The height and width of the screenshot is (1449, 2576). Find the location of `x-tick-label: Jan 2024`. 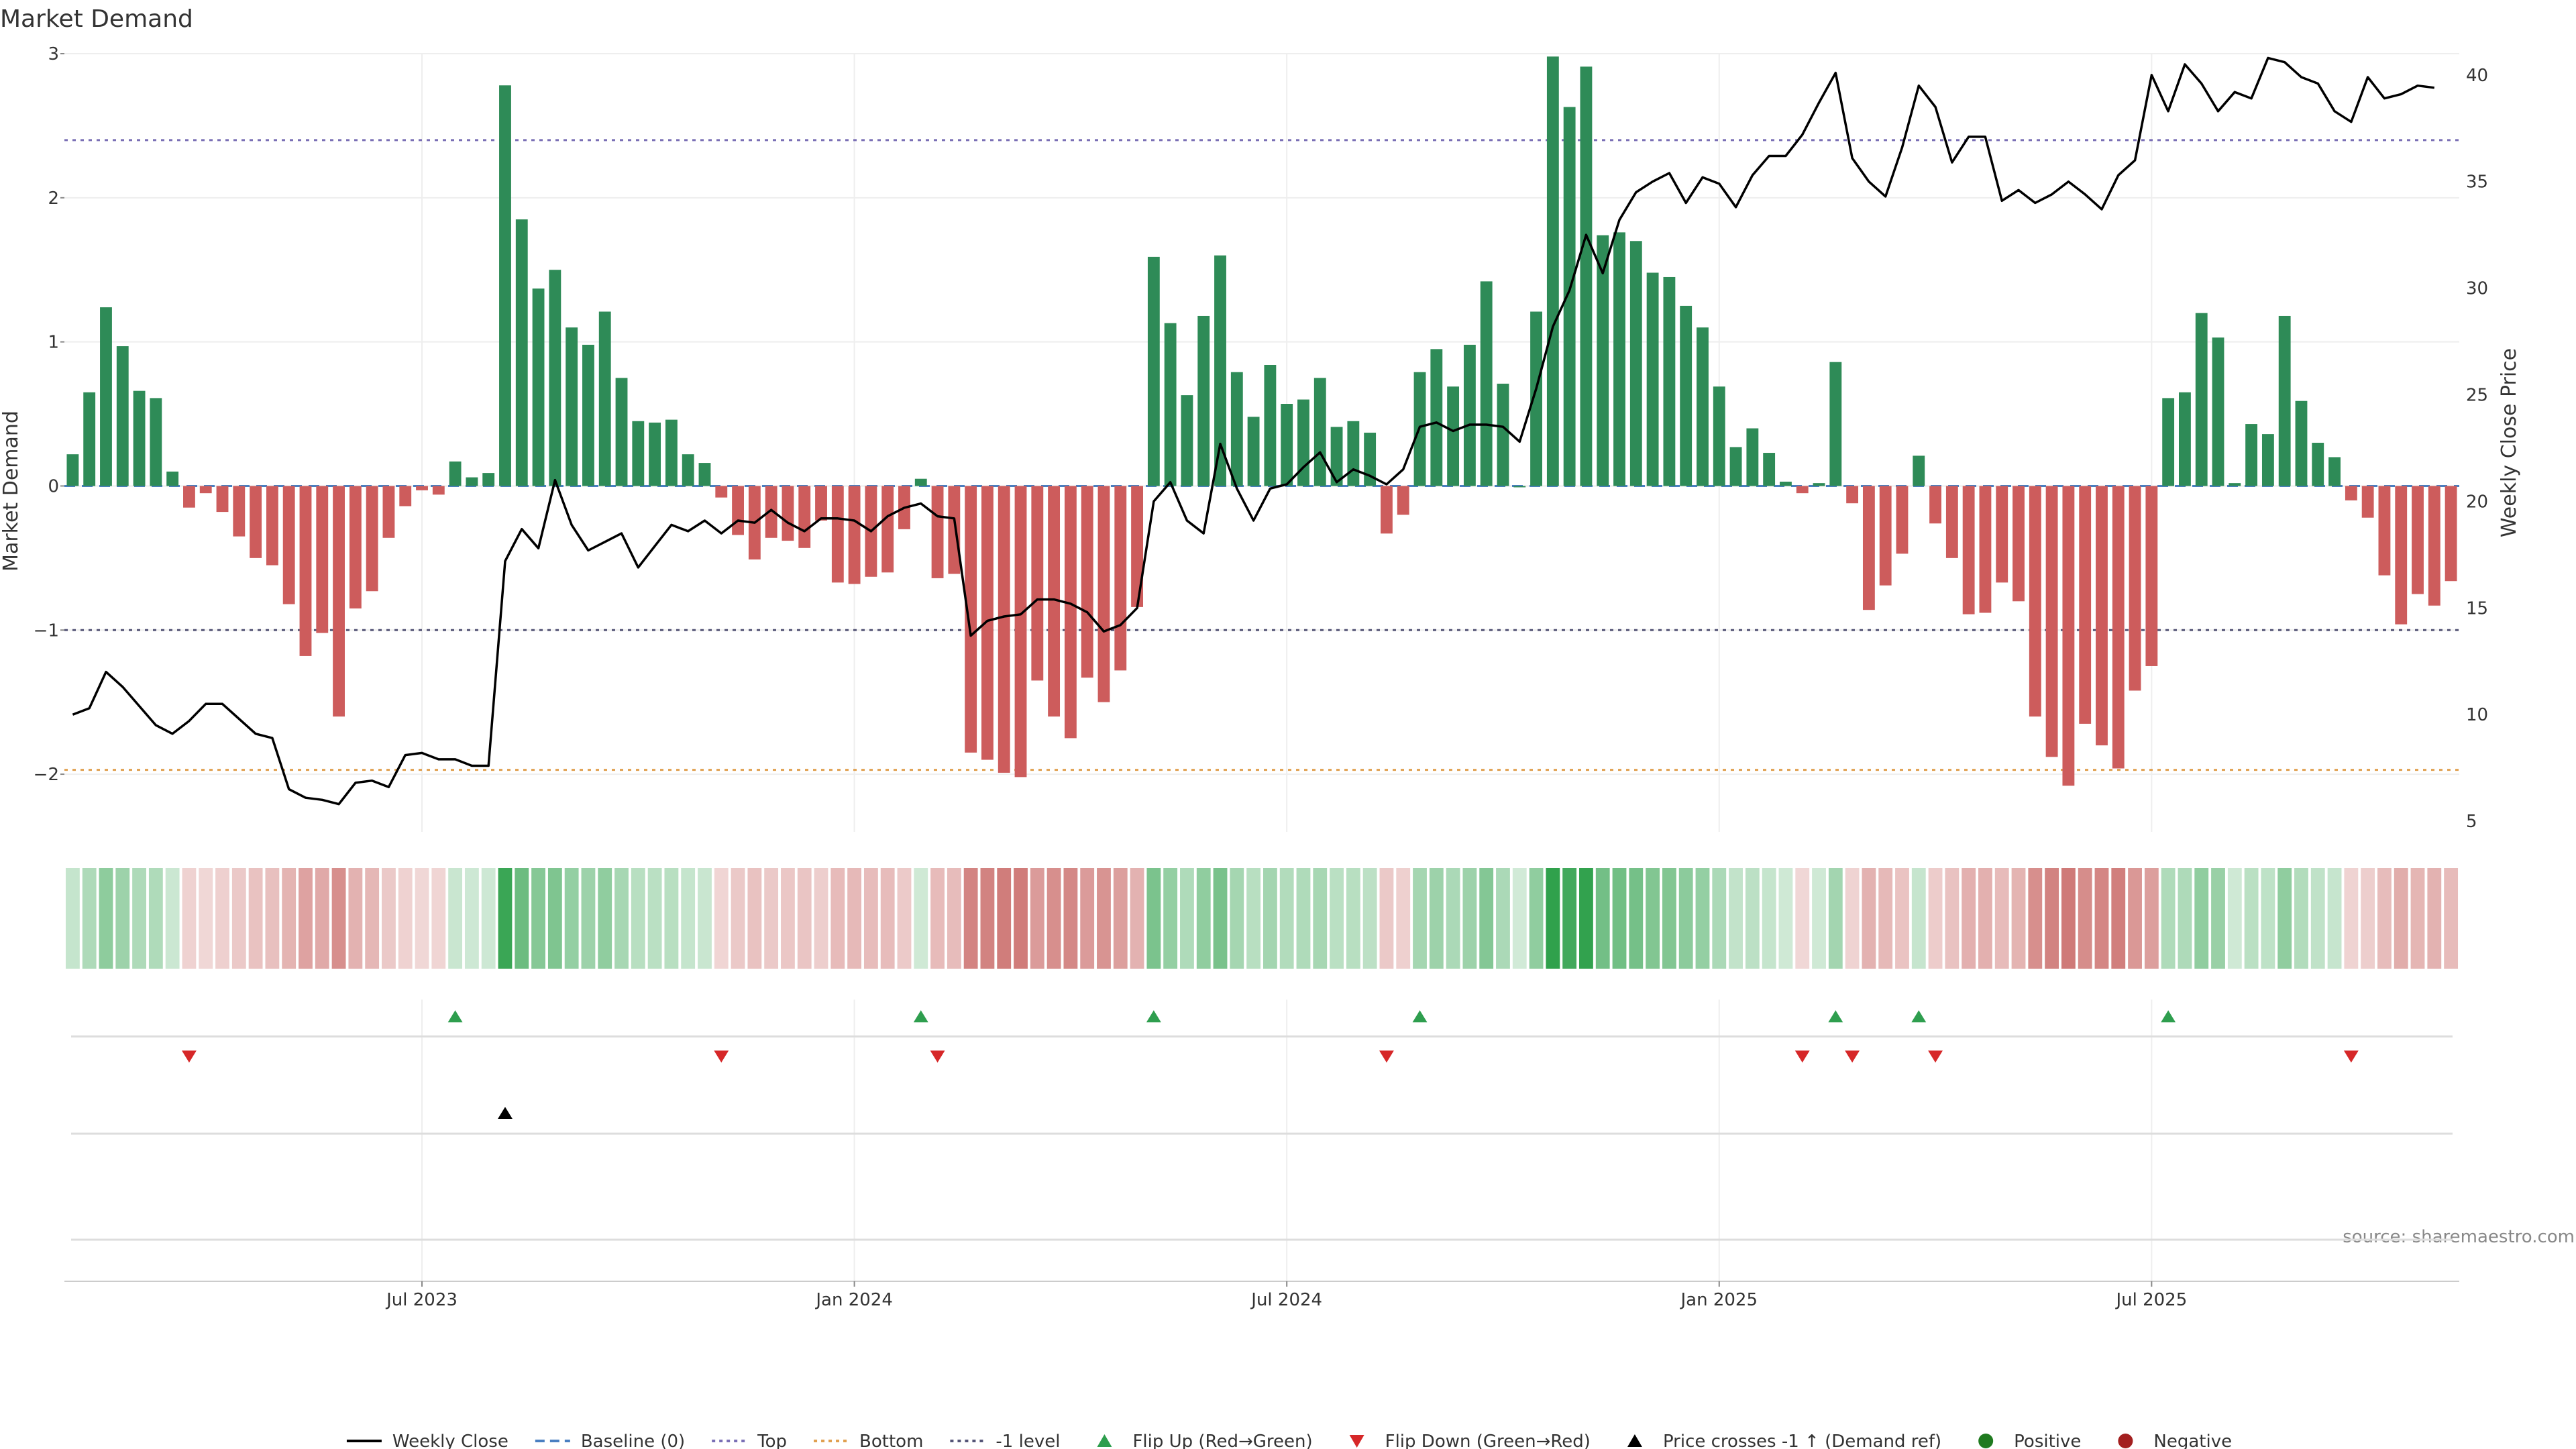

x-tick-label: Jan 2024 is located at coordinates (853, 1300).